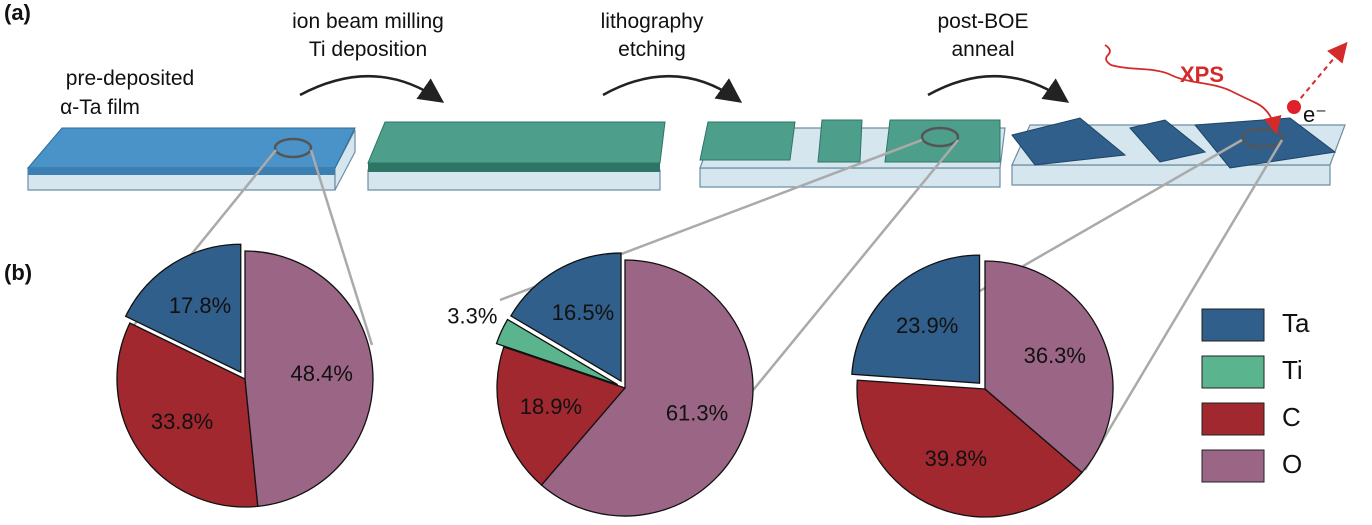 This screenshot has height=525, width=1372. What do you see at coordinates (1294, 107) in the screenshot?
I see `electron` at bounding box center [1294, 107].